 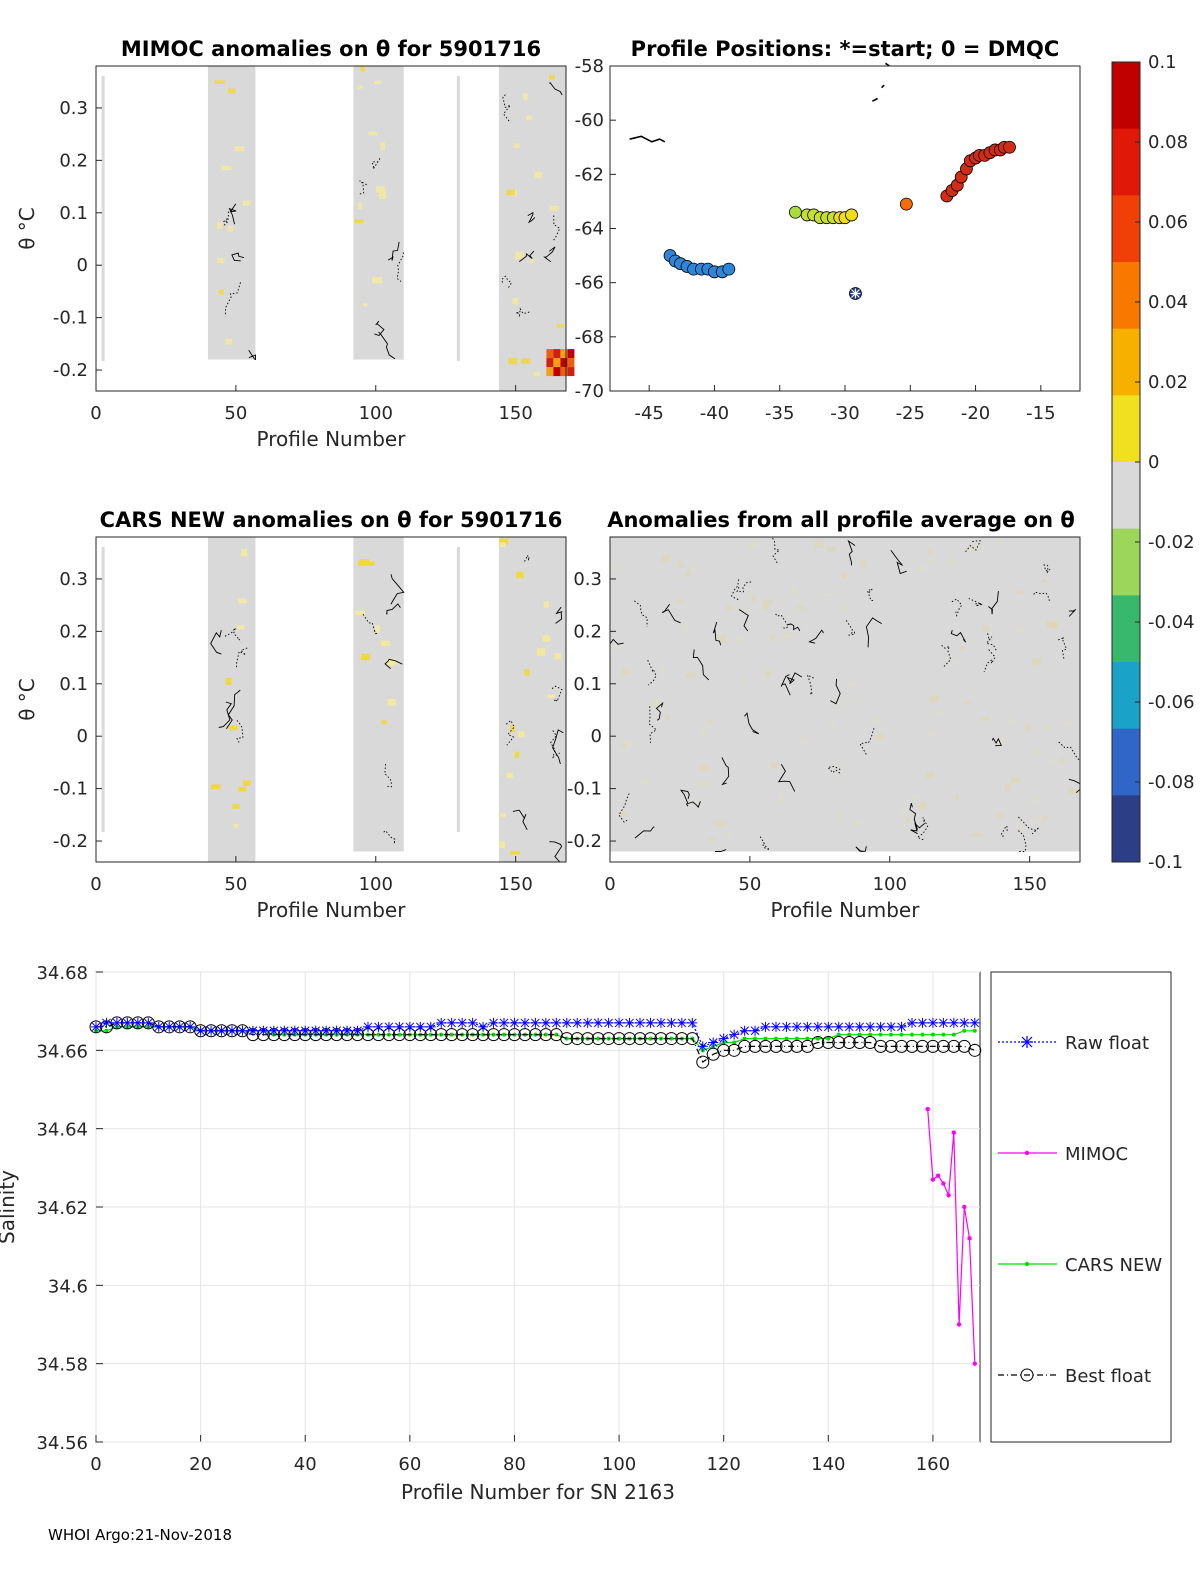 I want to click on footer-credit: WHOI Argo:21-Nov-2018, so click(x=140, y=1535).